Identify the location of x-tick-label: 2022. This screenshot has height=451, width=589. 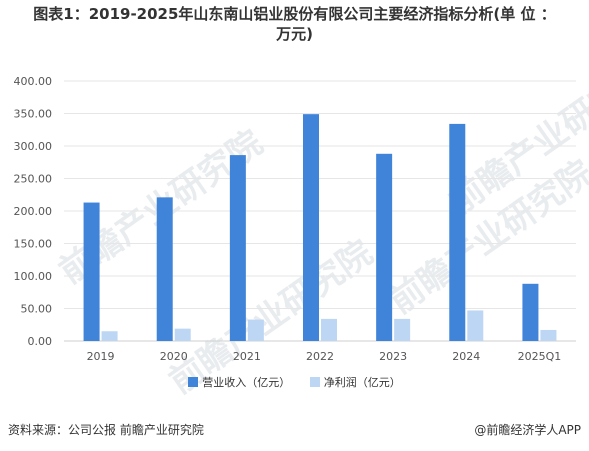
(320, 356).